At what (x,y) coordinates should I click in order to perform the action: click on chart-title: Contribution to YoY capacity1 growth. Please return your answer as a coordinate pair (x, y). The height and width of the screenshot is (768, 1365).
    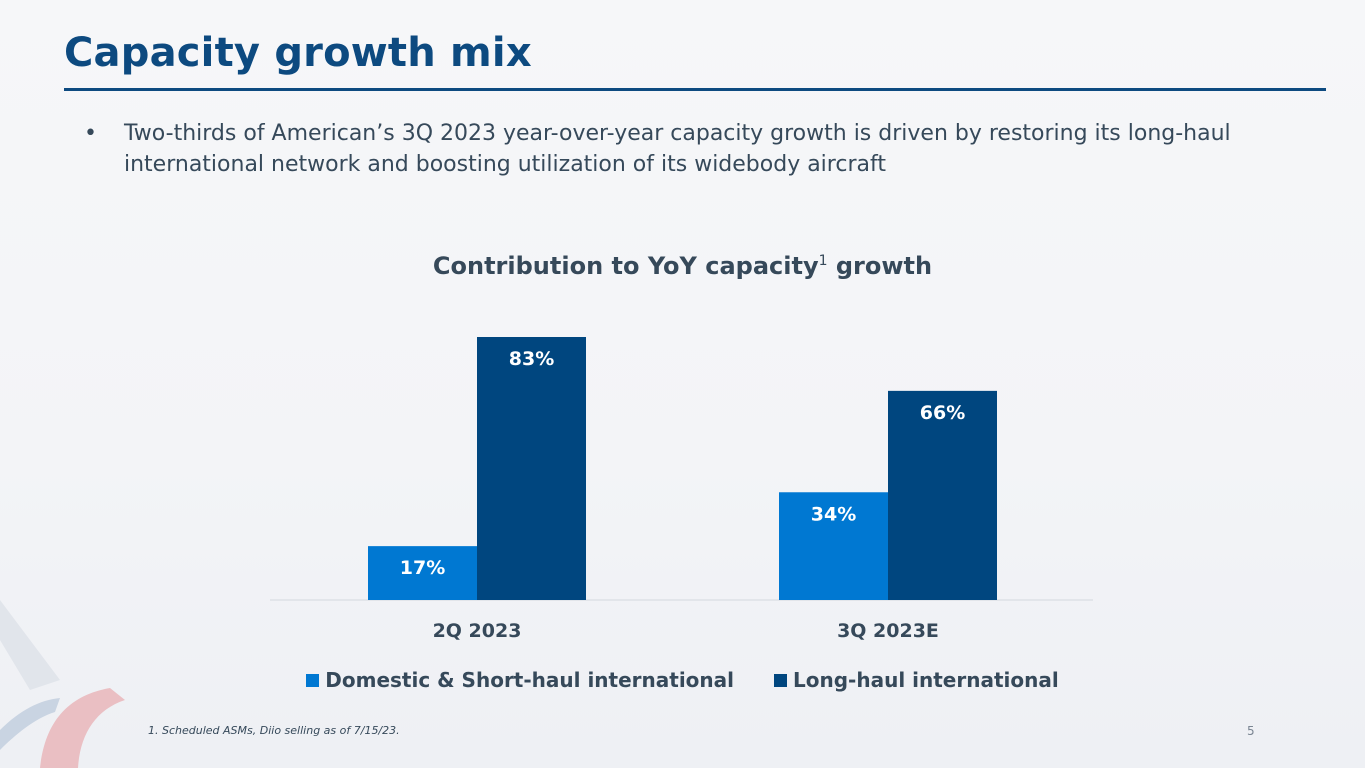
    Looking at the image, I should click on (682, 266).